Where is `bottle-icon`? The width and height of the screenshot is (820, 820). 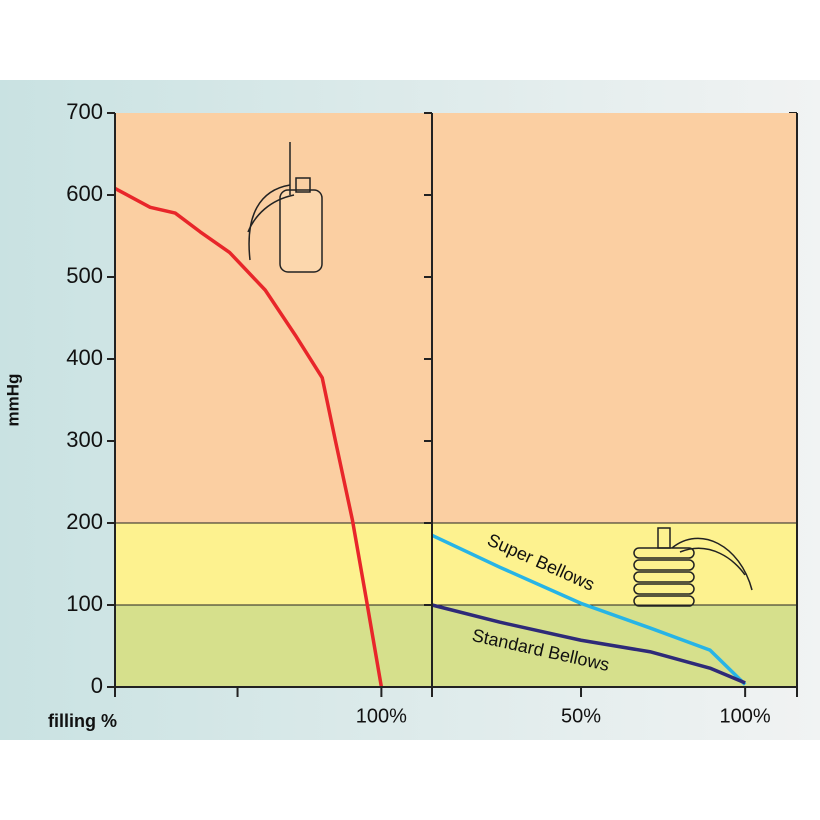 bottle-icon is located at coordinates (301, 231).